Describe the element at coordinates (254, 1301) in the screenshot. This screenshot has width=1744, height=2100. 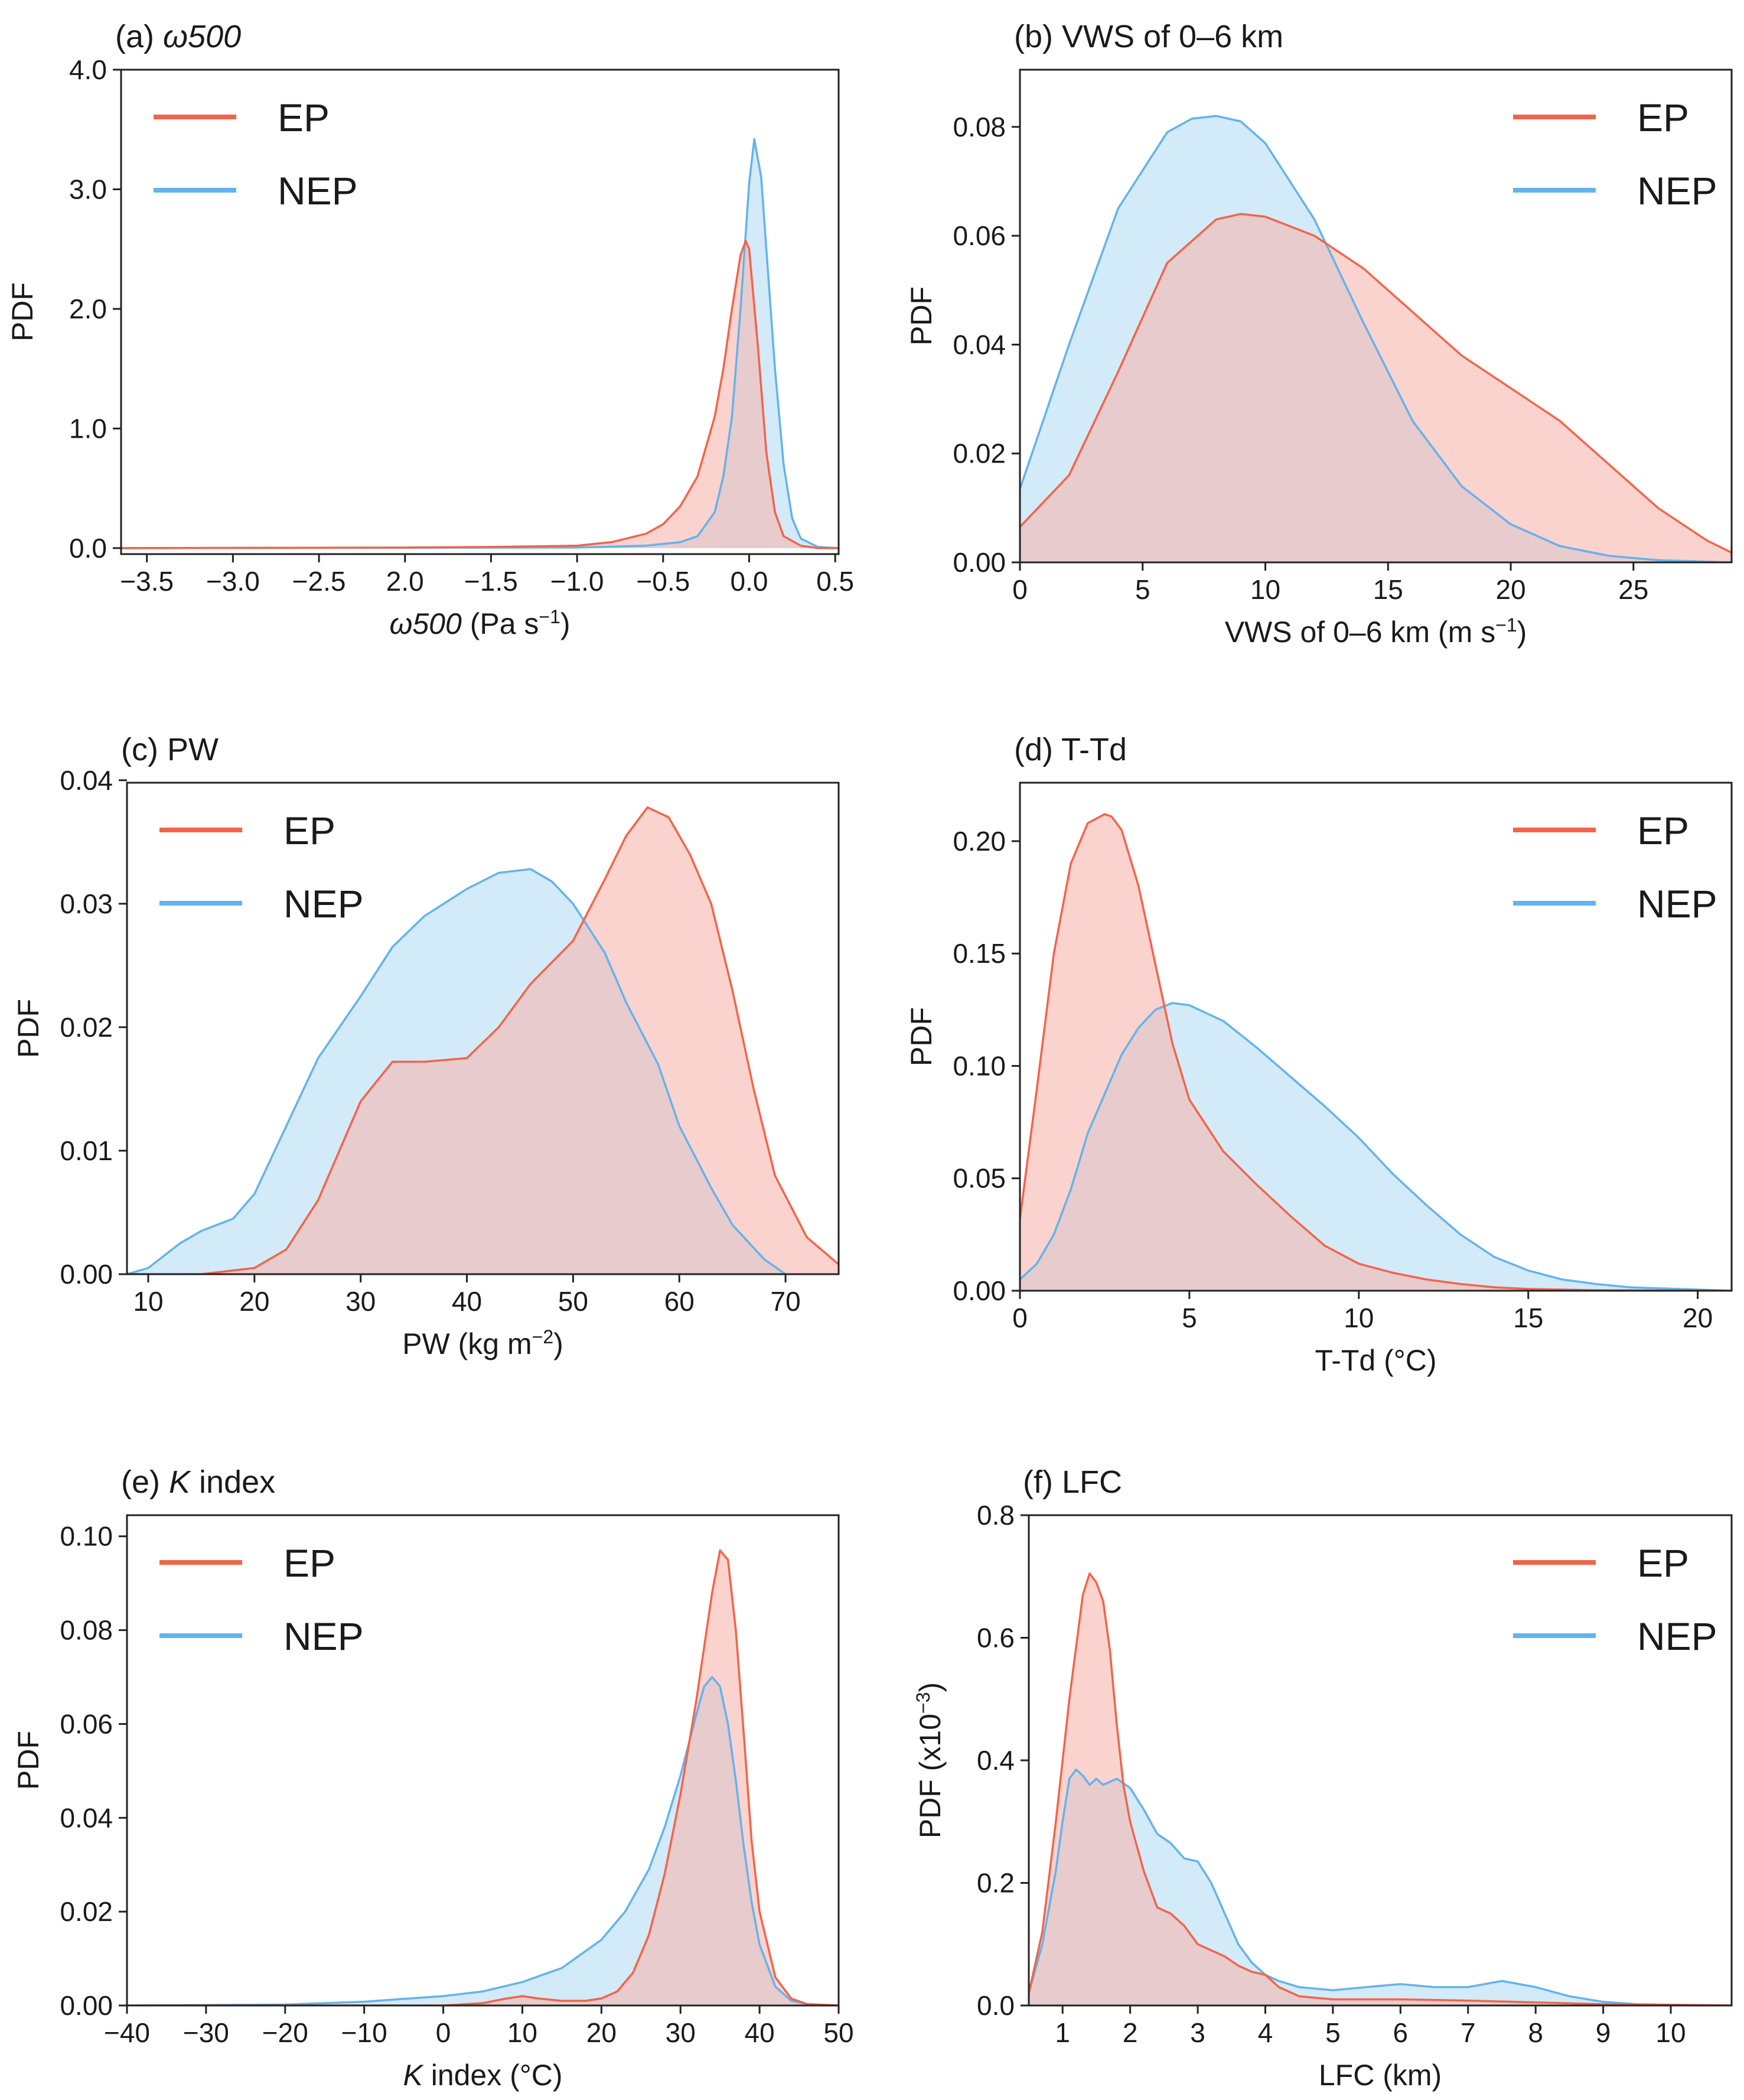
I see `x-tick-label: 20` at that location.